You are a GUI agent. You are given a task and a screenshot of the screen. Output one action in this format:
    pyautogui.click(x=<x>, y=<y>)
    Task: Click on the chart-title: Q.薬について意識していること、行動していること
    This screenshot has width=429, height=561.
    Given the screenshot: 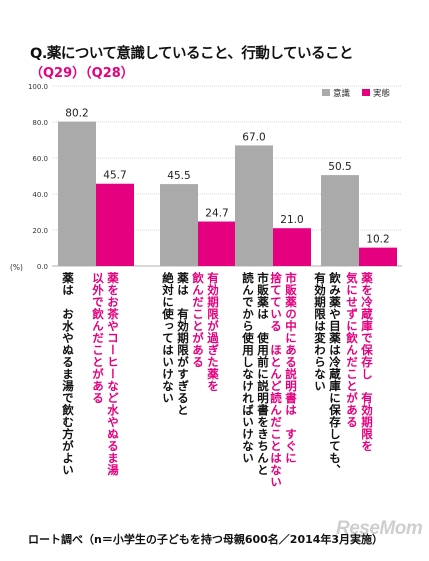 What is the action you would take?
    pyautogui.click(x=191, y=54)
    